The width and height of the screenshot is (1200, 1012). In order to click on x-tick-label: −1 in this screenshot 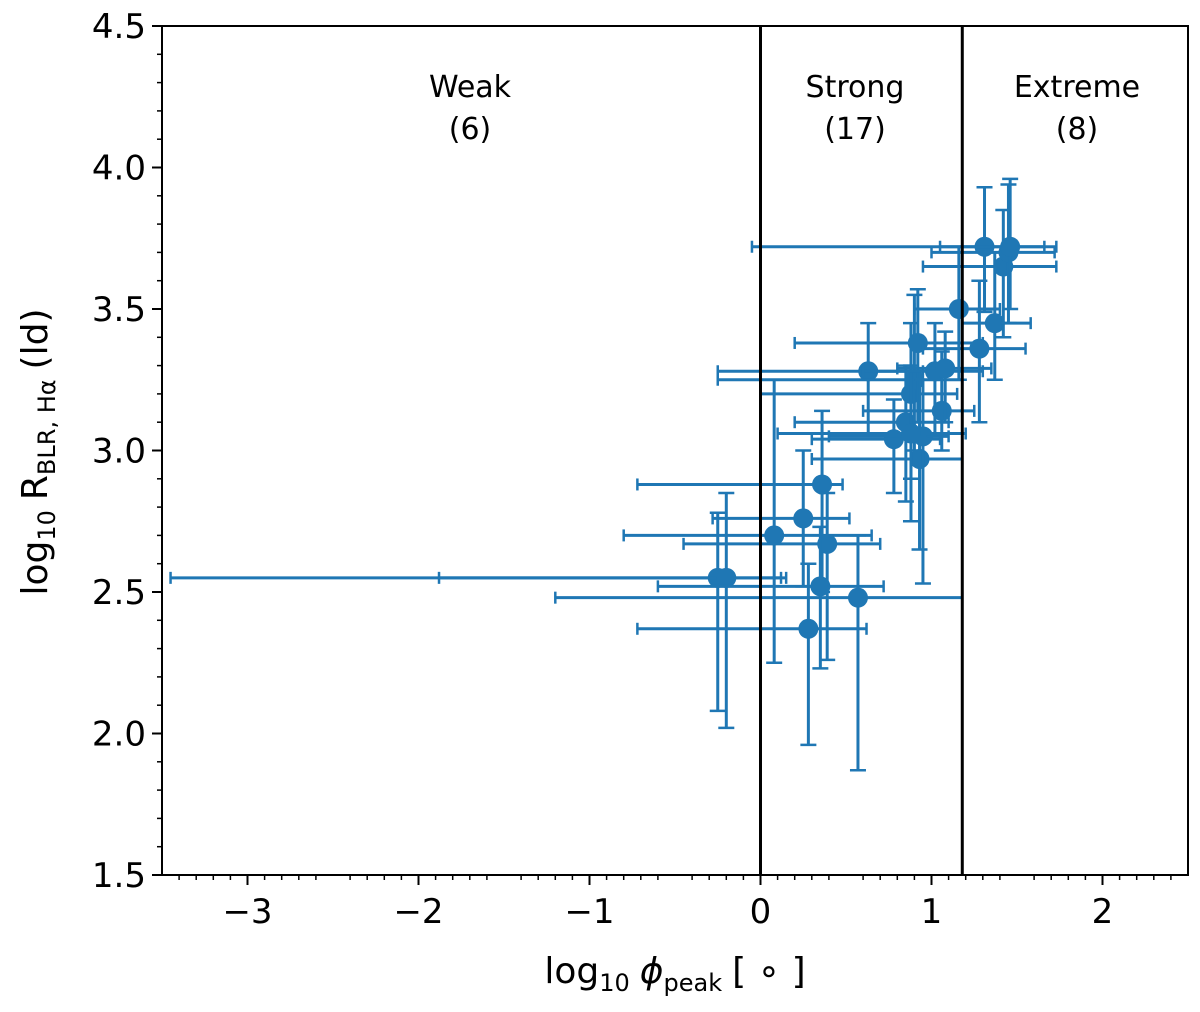, I will do `click(589, 912)`.